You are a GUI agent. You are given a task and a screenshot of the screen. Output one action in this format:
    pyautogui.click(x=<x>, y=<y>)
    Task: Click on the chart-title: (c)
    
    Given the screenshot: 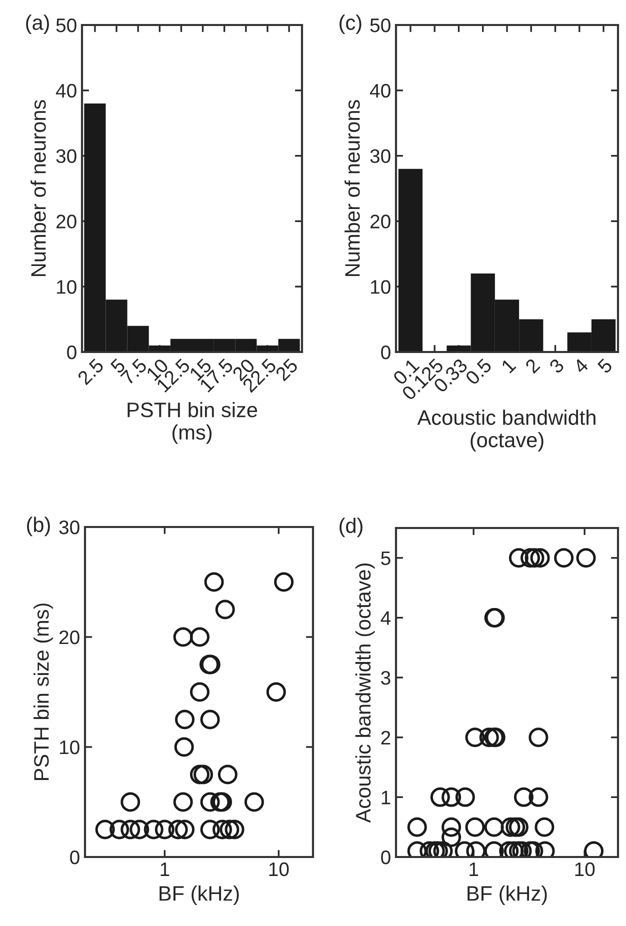 What is the action you would take?
    pyautogui.click(x=351, y=24)
    